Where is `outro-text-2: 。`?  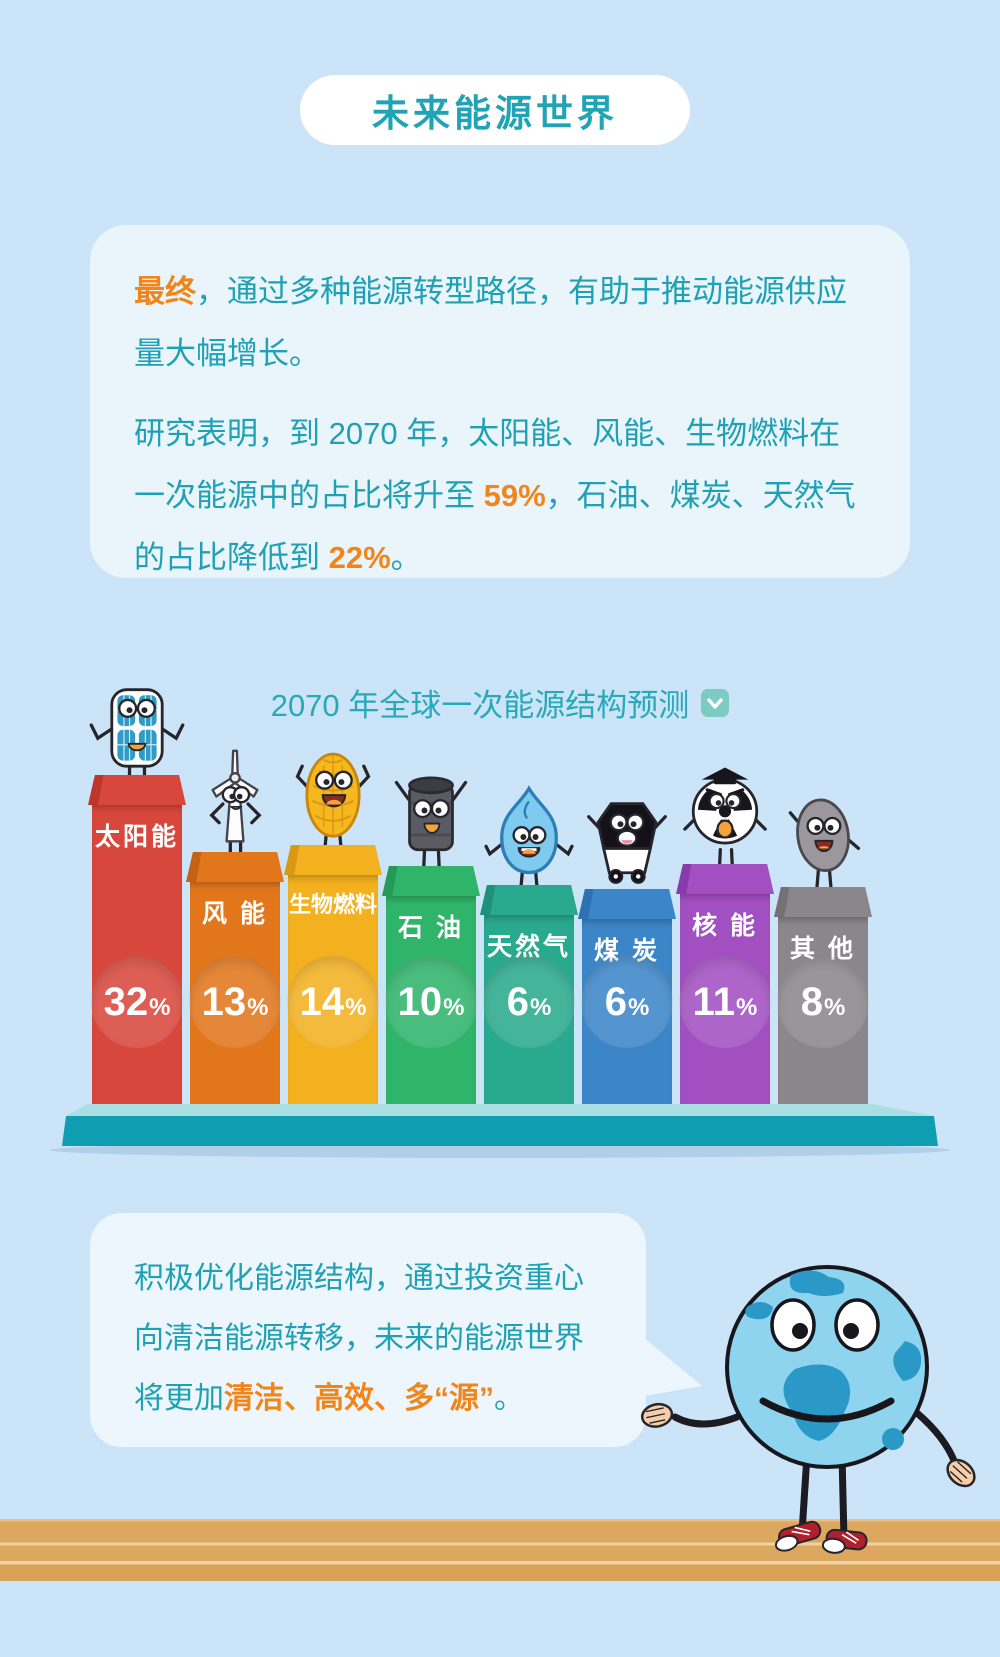
outro-text-2: 。 is located at coordinates (509, 1398).